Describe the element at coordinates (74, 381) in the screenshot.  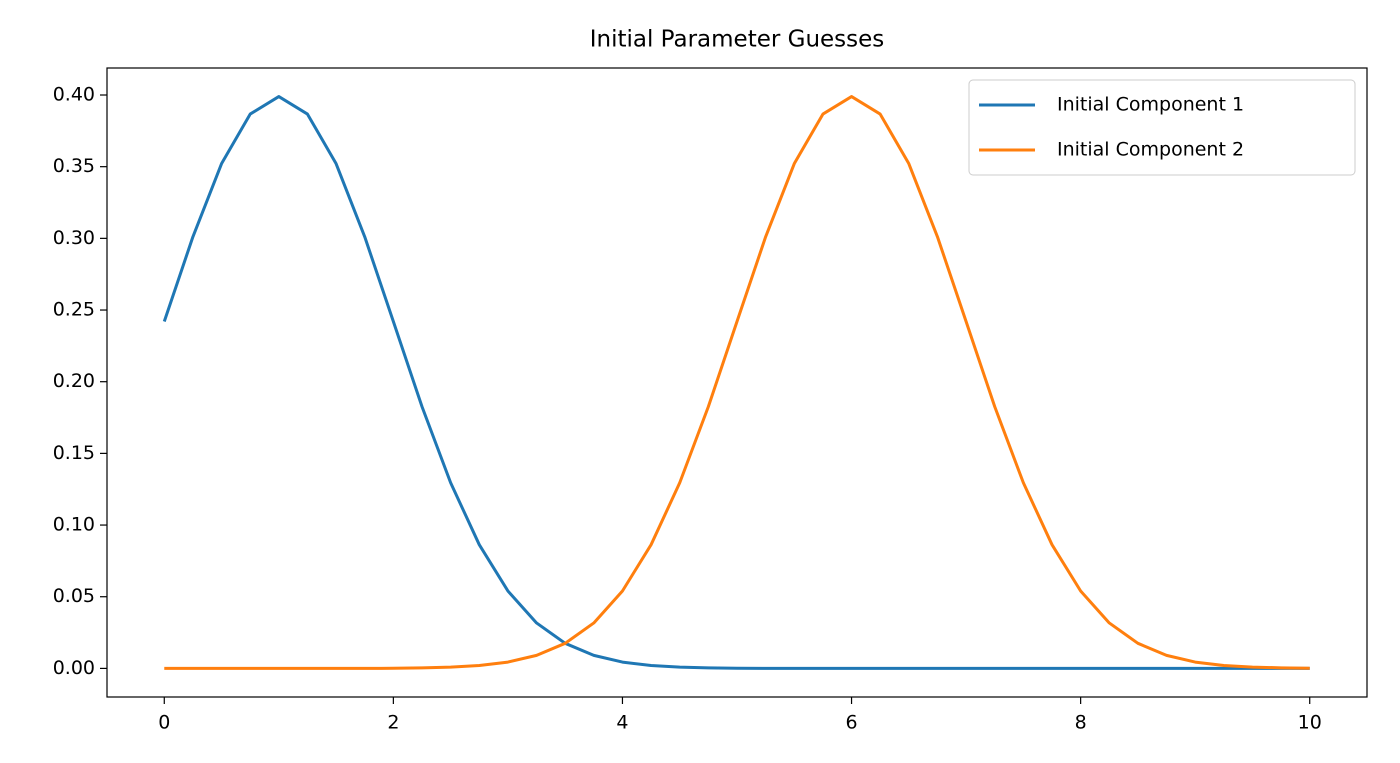
I see `y-tick-label: 0.20` at that location.